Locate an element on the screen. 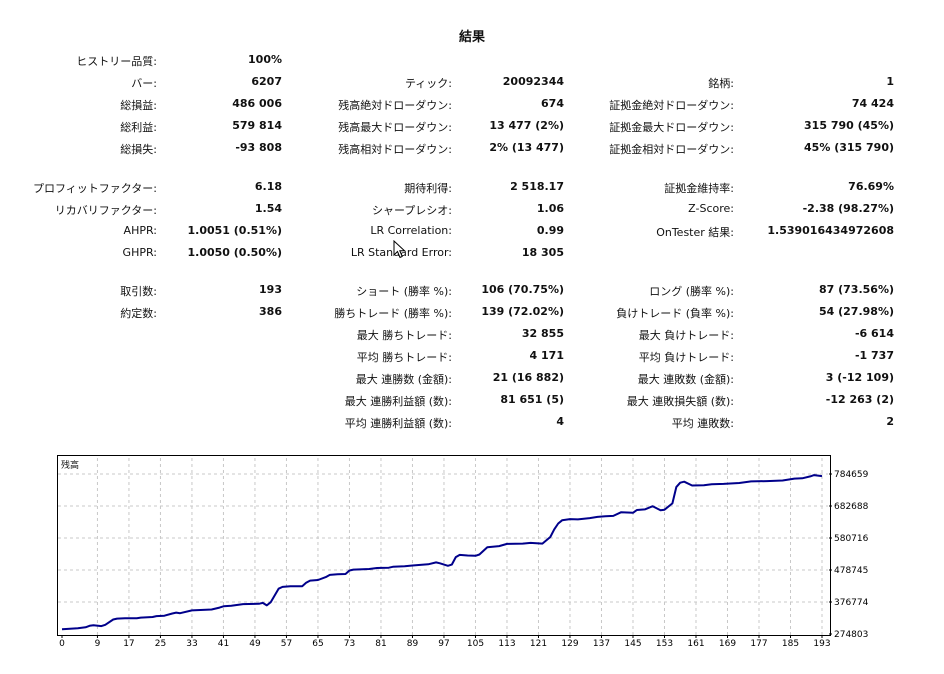 The width and height of the screenshot is (944, 674). x-tick-label: 17 is located at coordinates (128, 644).